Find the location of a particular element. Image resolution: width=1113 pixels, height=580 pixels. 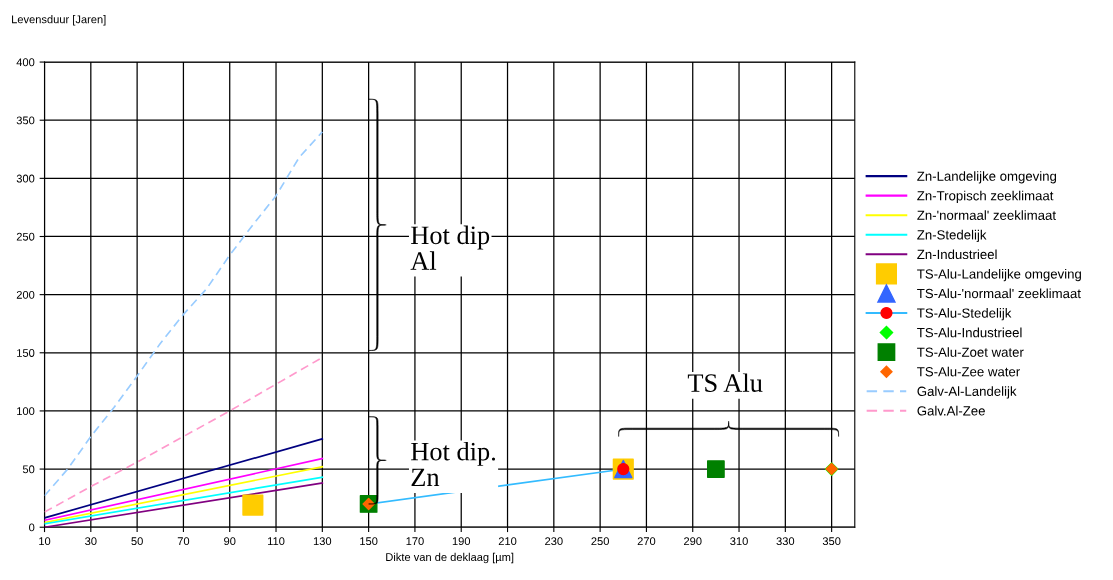

legend-label: TS-Alu-Industrieel is located at coordinates (969, 332).